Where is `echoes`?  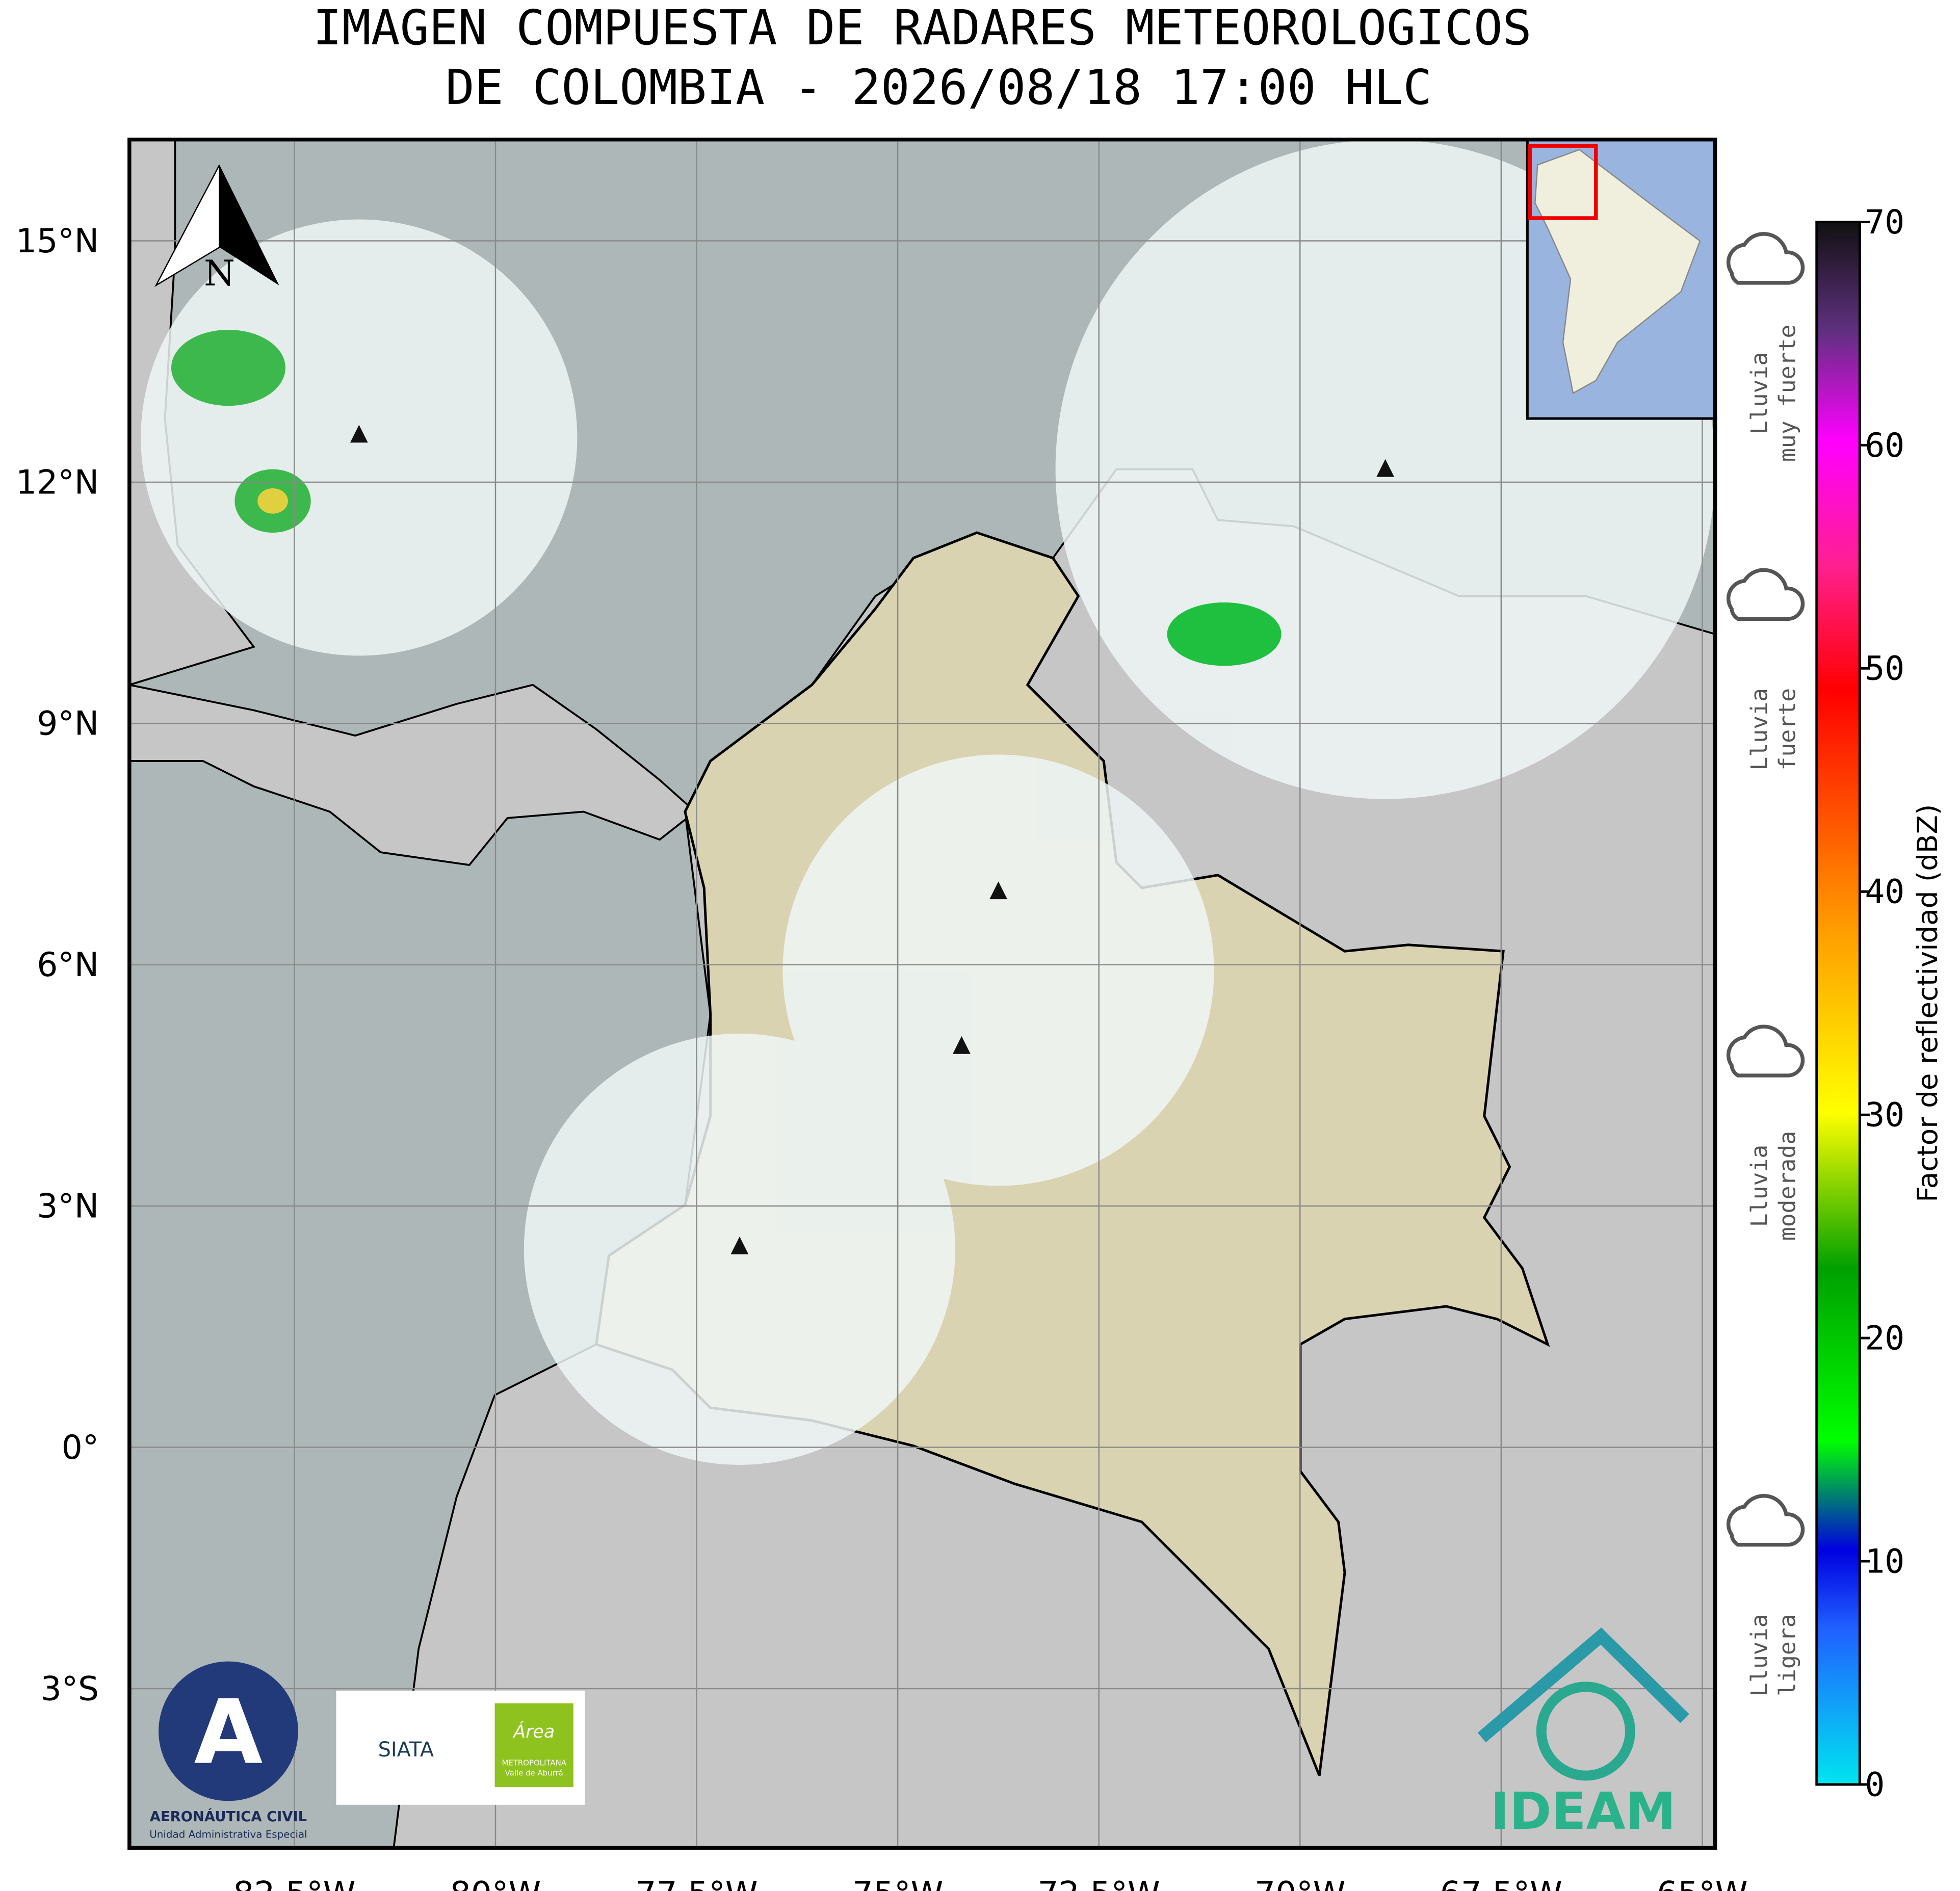
echoes is located at coordinates (727, 497).